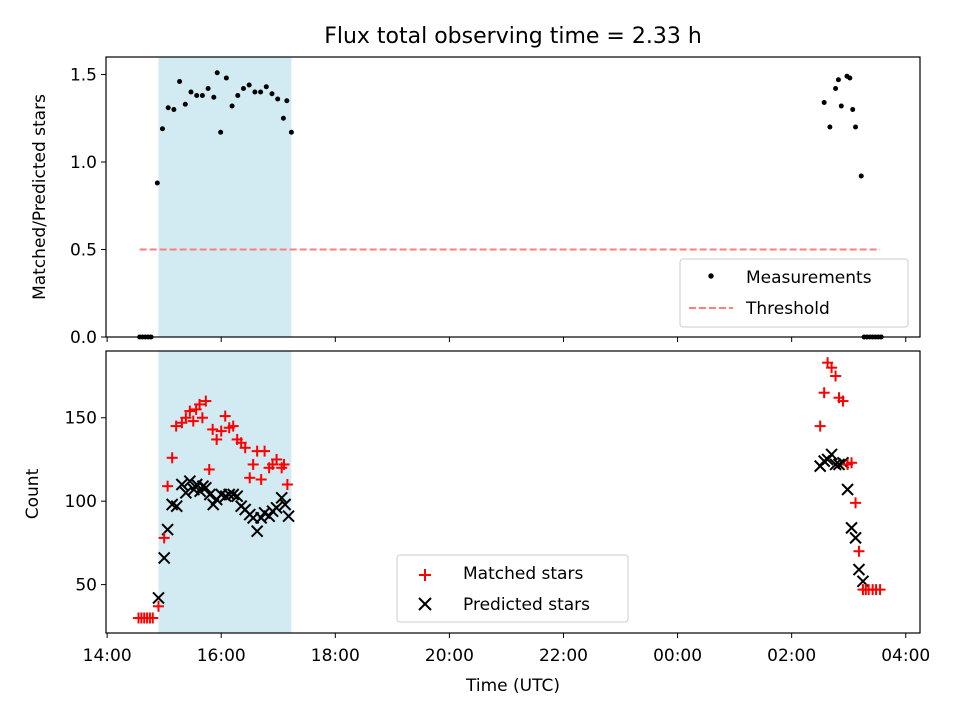 This screenshot has height=720, width=960. Describe the element at coordinates (83, 338) in the screenshot. I see `ratio-y-tick-label: 0.0` at that location.